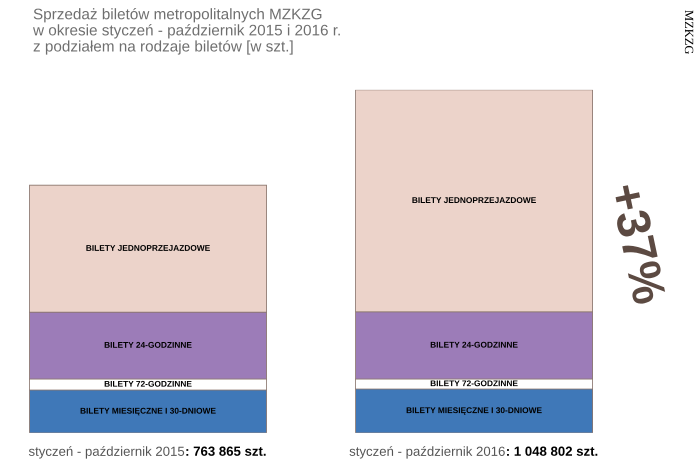 This screenshot has height=468, width=700. Describe the element at coordinates (474, 411) in the screenshot. I see `text: BILETY MIESIĘCZNE I 30-DNIOWE` at that location.